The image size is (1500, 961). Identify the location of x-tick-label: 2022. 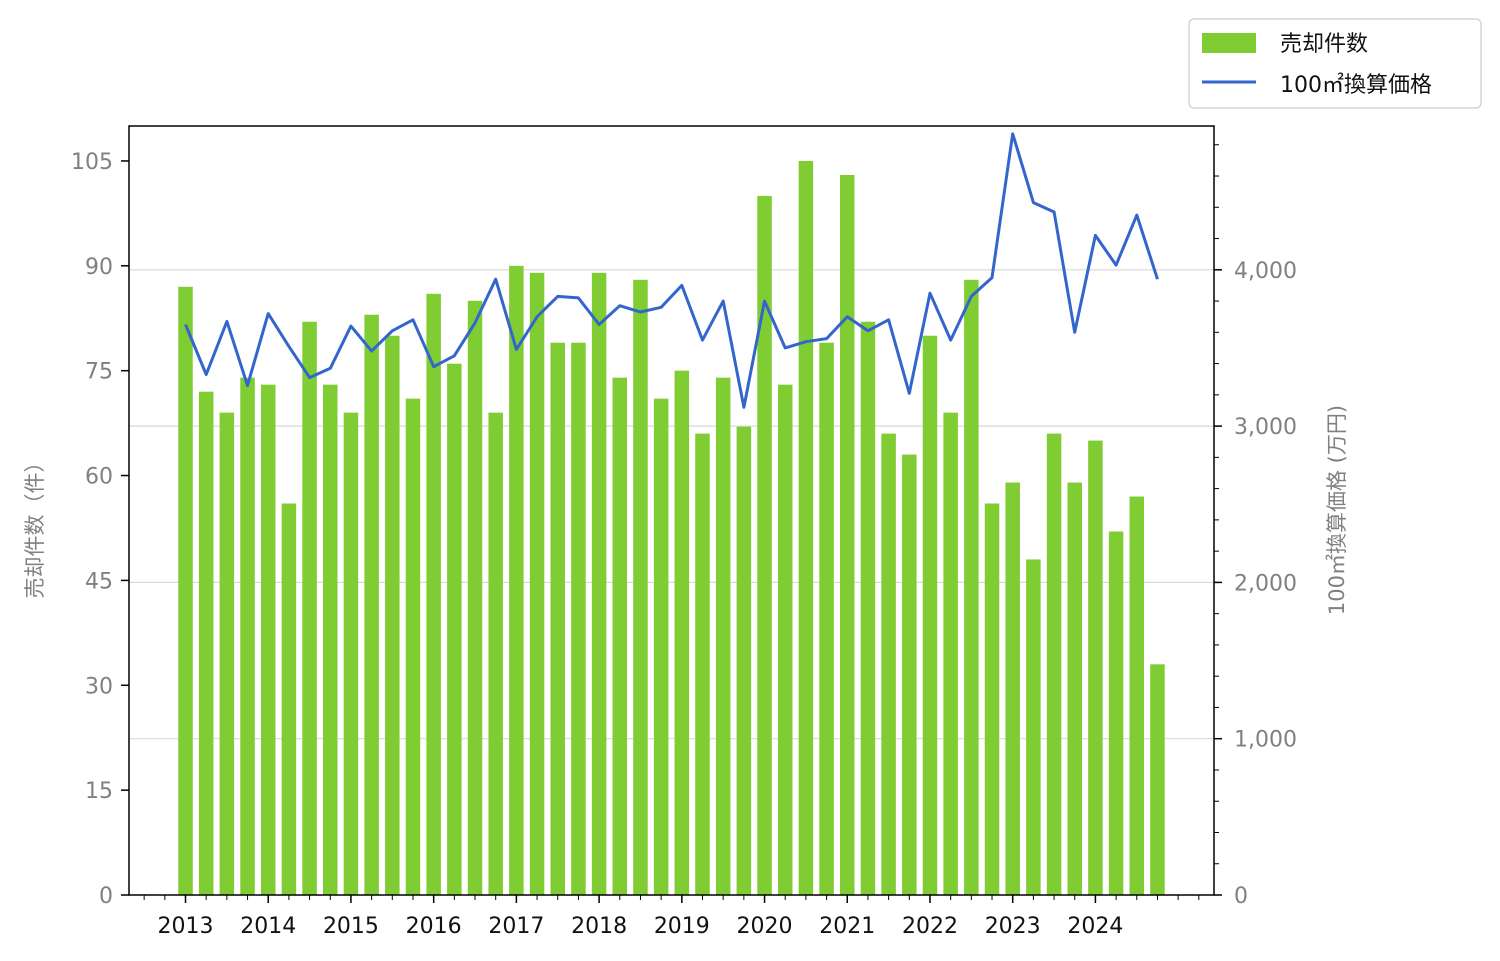
(930, 926).